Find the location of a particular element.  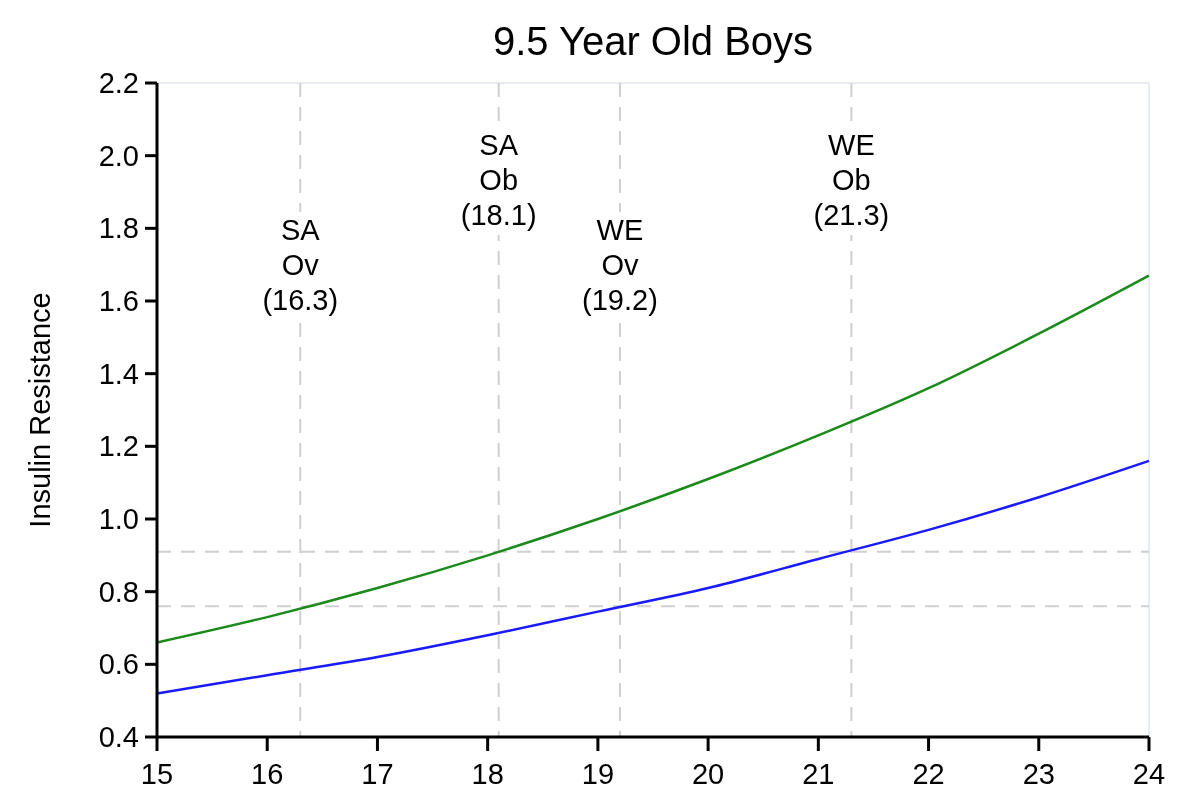

ref-line-label: WE Ob (21.3) is located at coordinates (851, 180).